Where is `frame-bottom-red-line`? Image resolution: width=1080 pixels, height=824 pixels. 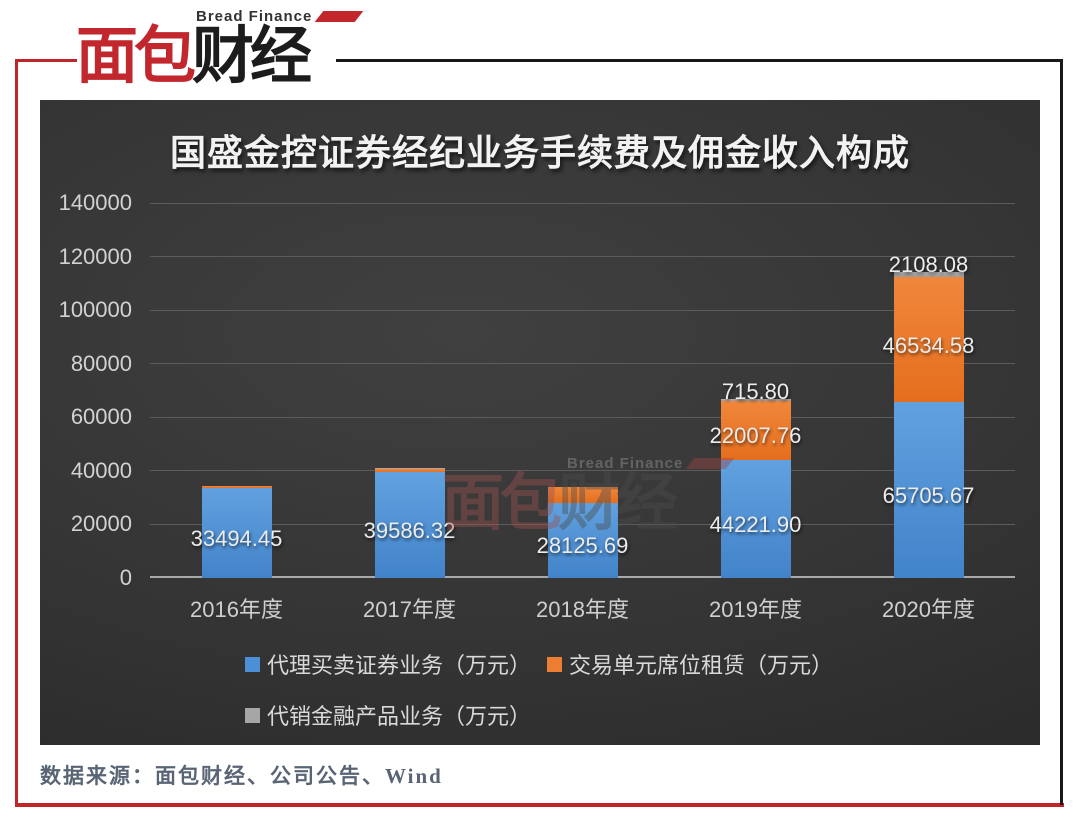
frame-bottom-red-line is located at coordinates (539, 805).